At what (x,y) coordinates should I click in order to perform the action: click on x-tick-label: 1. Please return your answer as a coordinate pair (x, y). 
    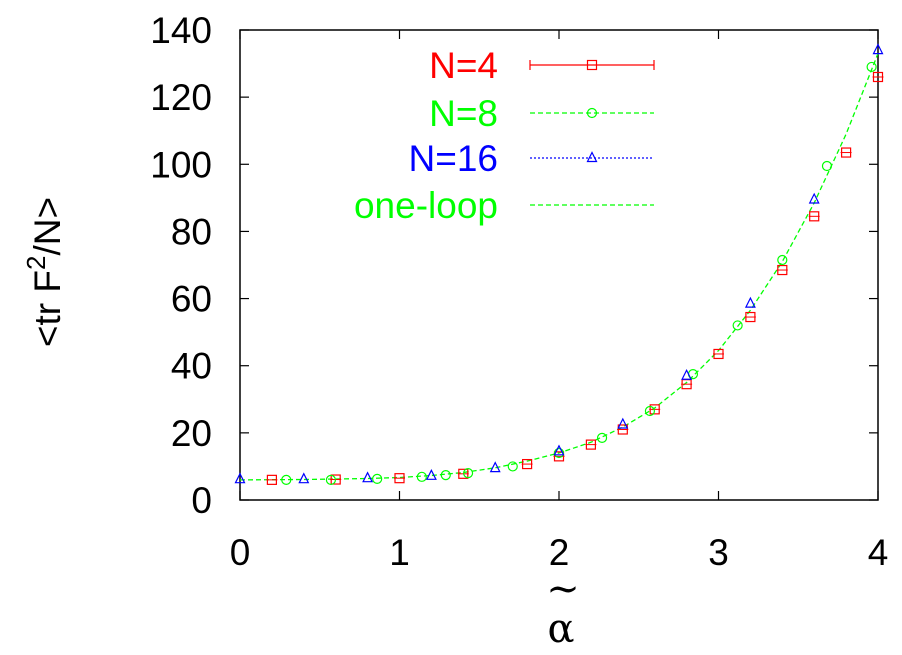
    Looking at the image, I should click on (399, 552).